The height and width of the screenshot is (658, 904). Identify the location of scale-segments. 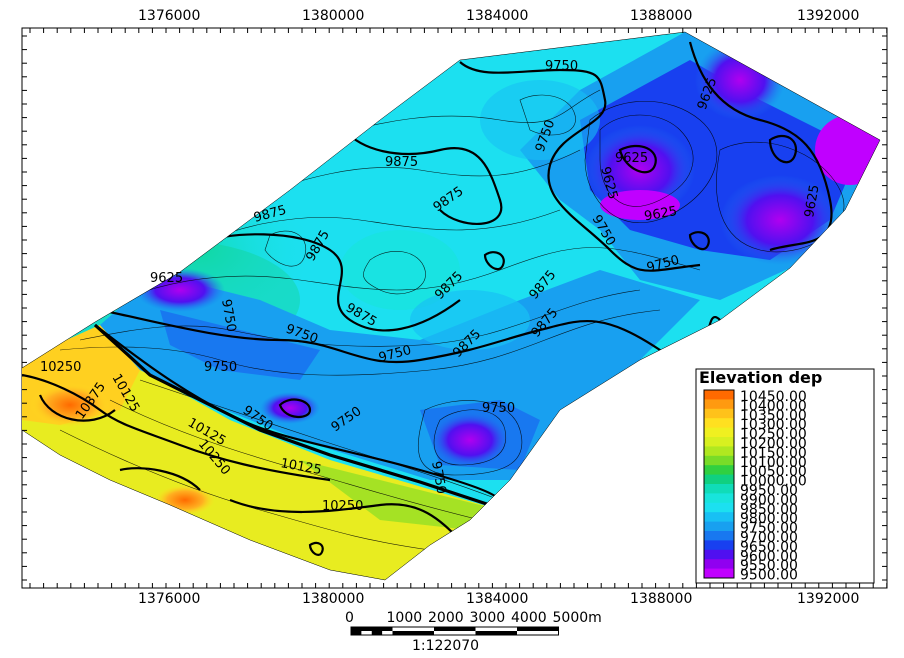
(454, 631).